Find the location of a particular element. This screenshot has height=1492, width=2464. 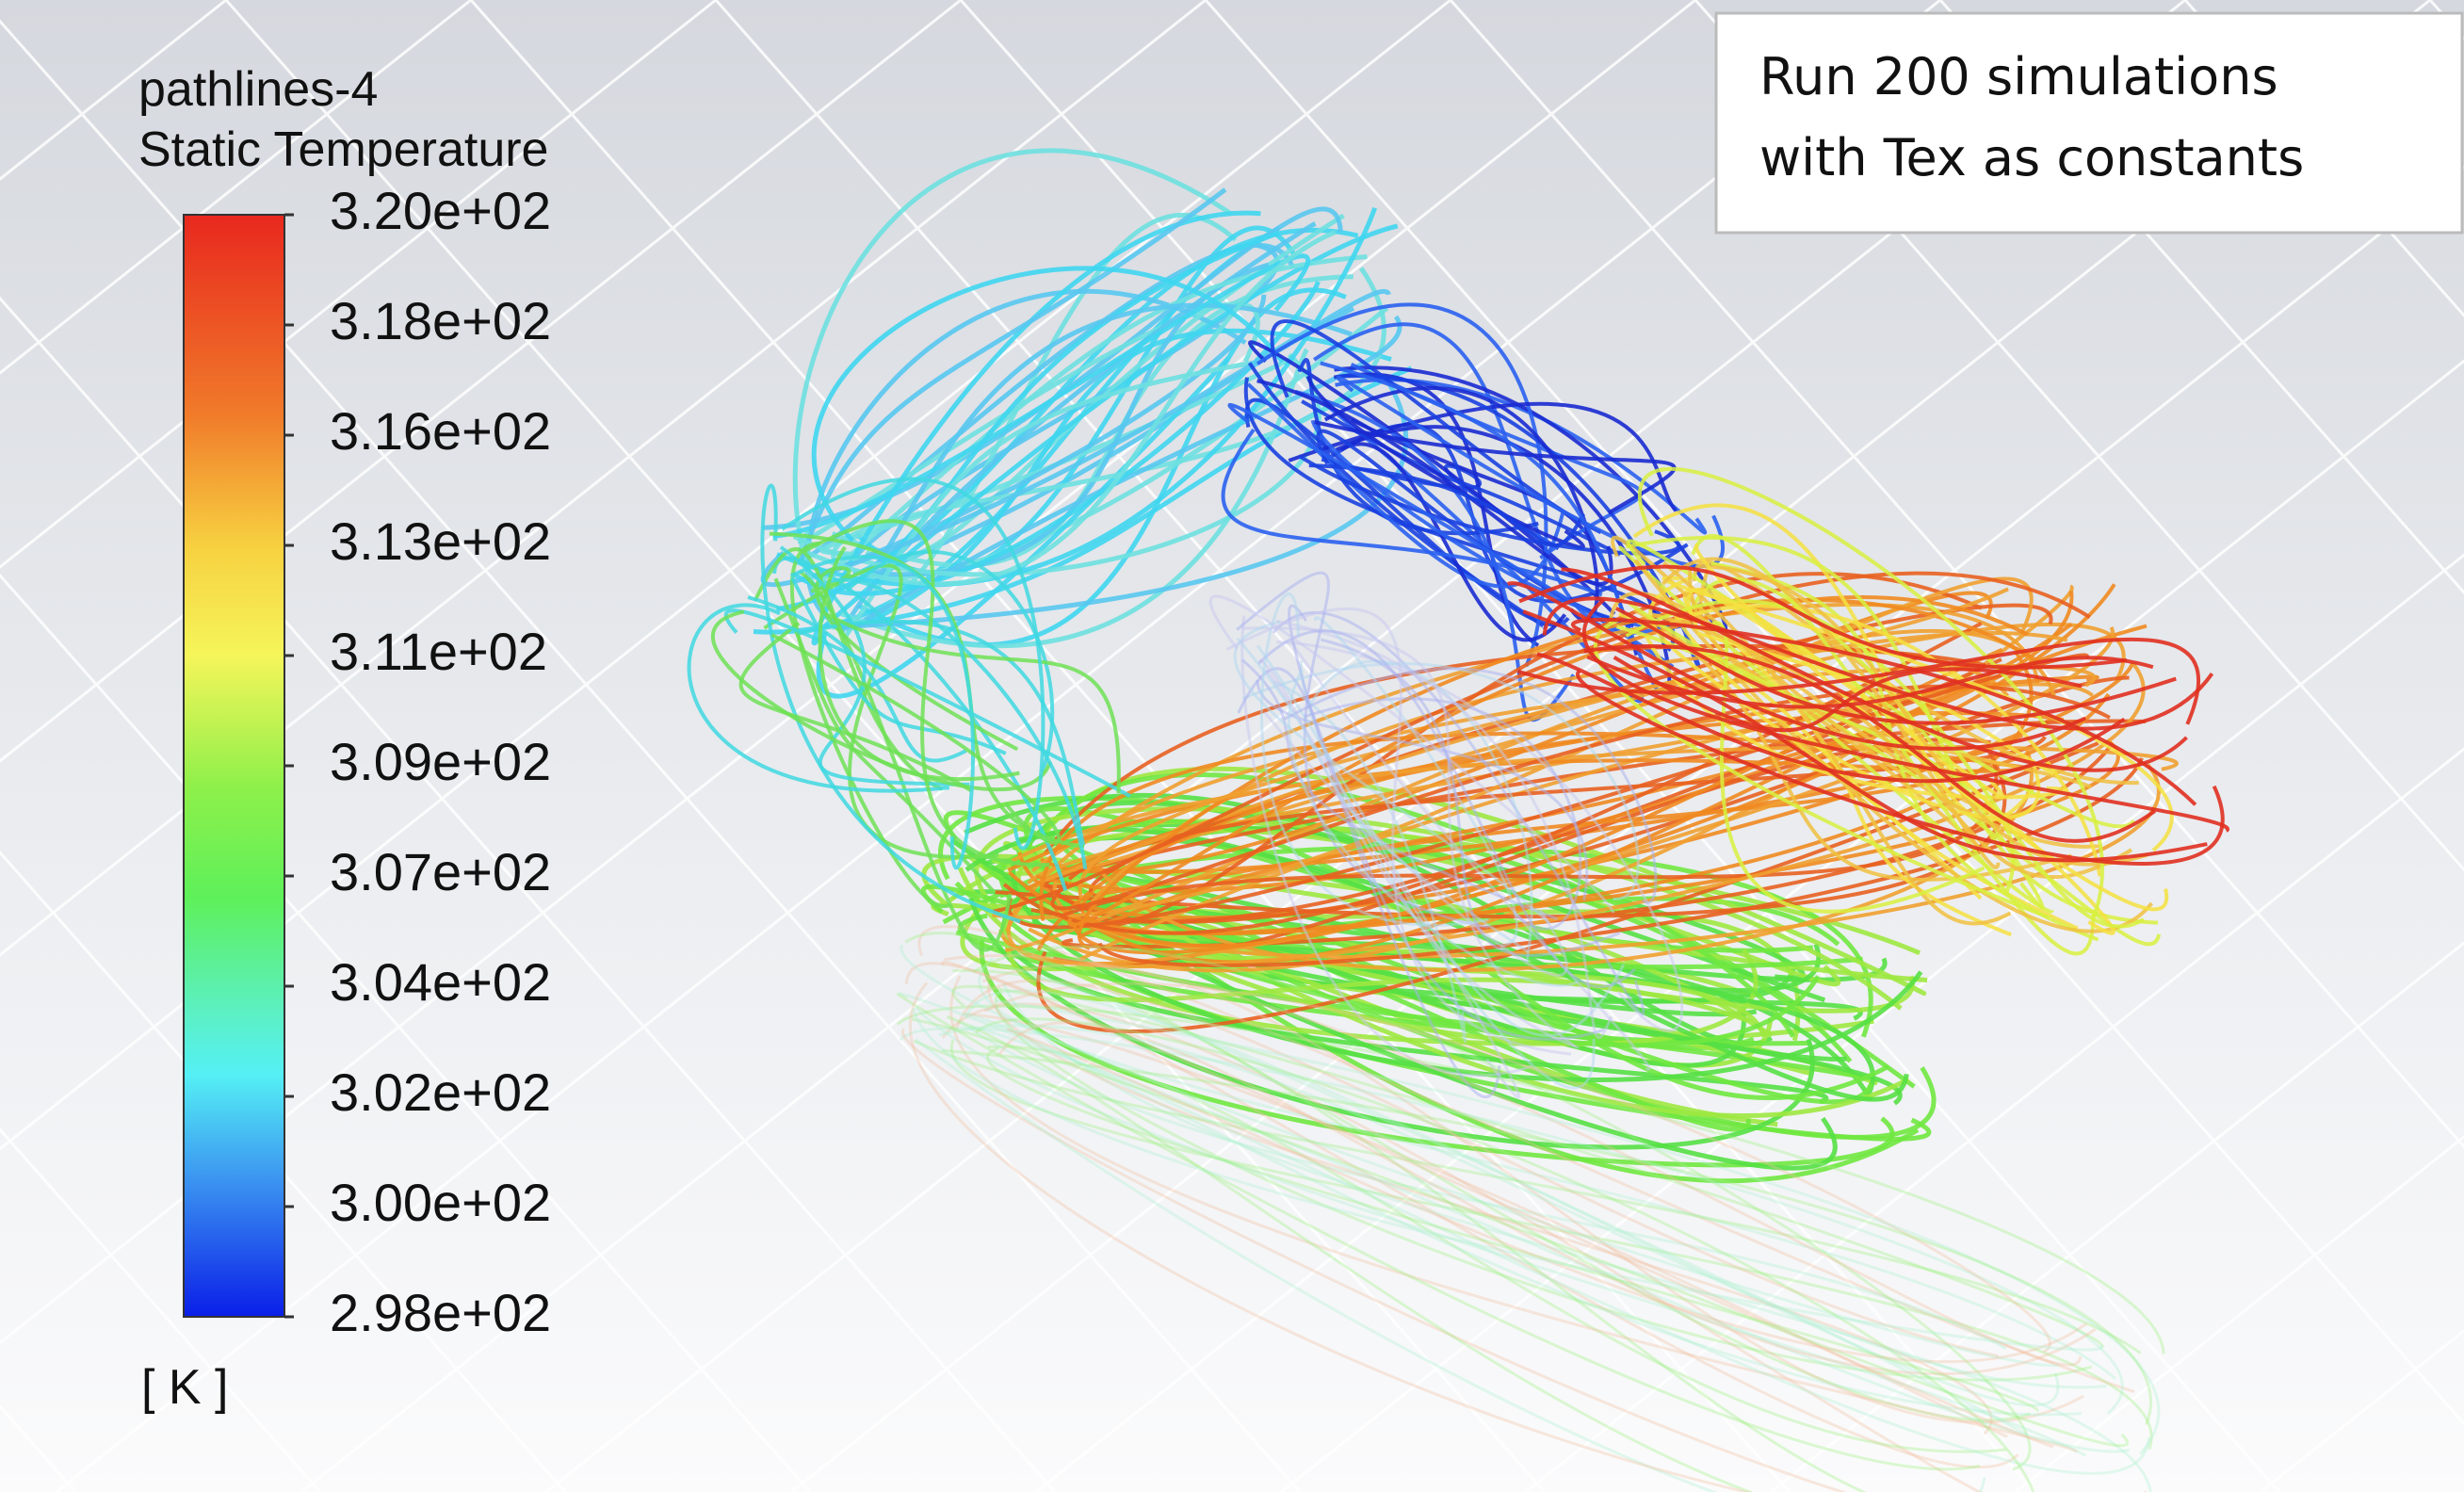

tick-label: 3.20e+02 is located at coordinates (441, 210).